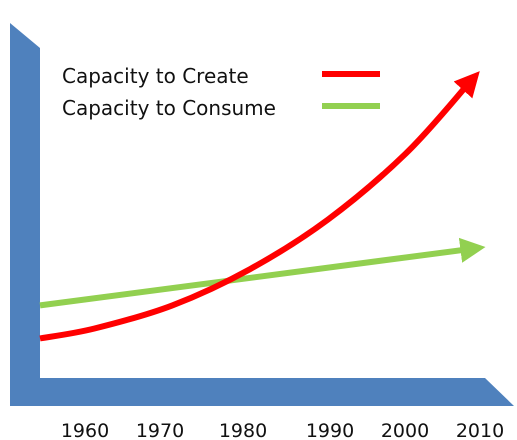 The image size is (517, 440). I want to click on x-tick-label-2000: 2000, so click(405, 430).